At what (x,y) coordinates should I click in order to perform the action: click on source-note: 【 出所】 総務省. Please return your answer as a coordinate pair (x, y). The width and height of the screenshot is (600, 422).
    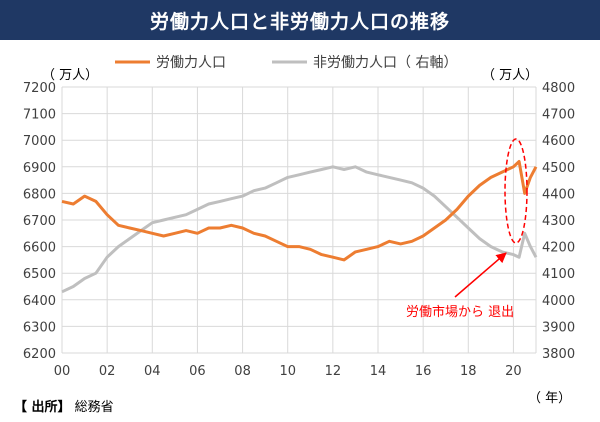
    Looking at the image, I should click on (64, 405).